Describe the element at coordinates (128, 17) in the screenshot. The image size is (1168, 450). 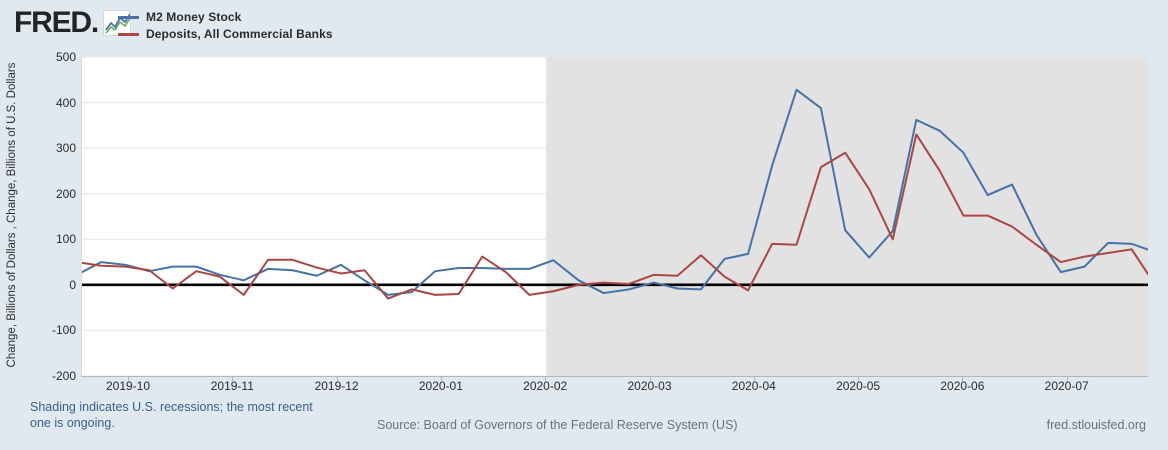
I see `legend-swatch-m2` at that location.